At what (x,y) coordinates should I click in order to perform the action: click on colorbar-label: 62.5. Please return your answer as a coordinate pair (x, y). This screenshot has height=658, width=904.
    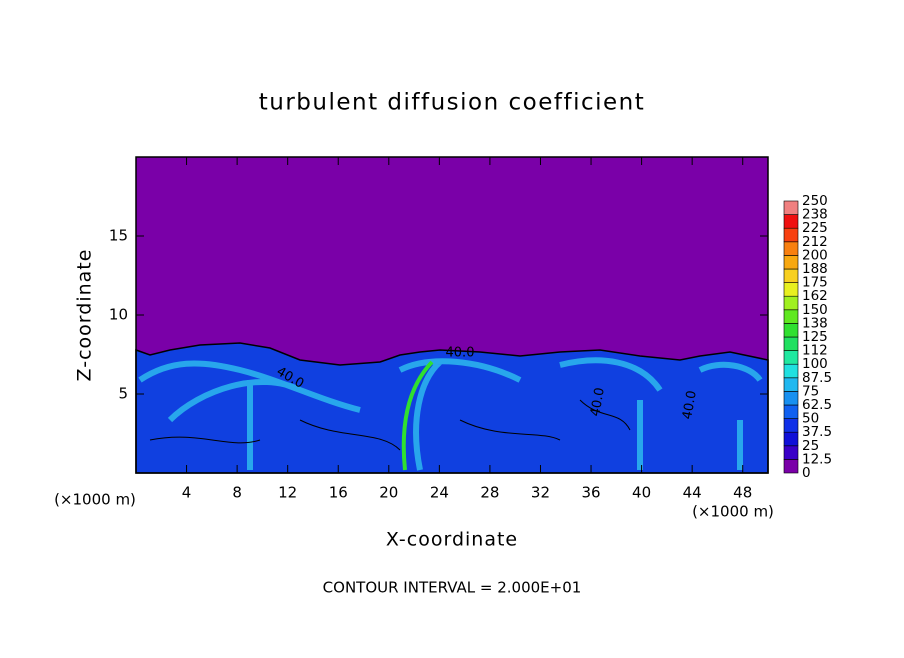
    Looking at the image, I should click on (817, 405).